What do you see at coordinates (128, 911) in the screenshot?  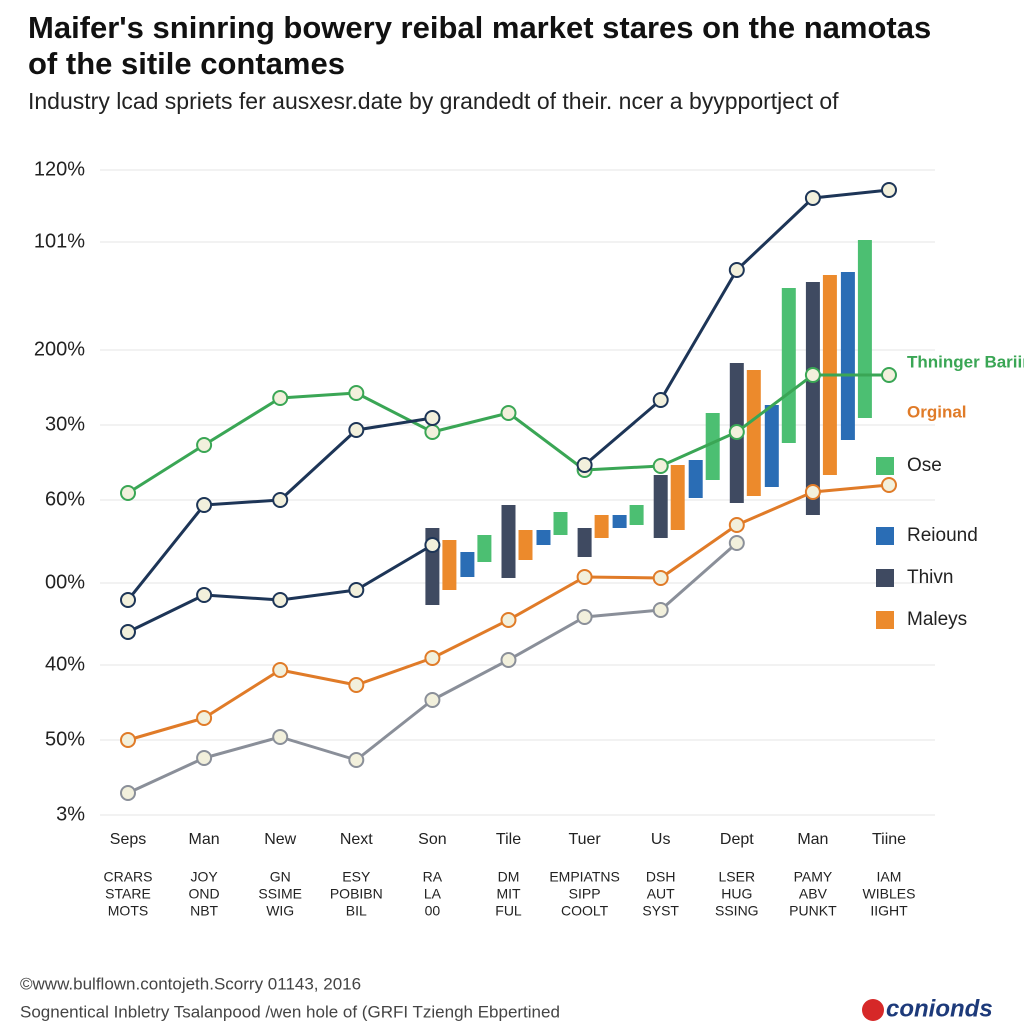 I see `x-sub-label: MOTS` at bounding box center [128, 911].